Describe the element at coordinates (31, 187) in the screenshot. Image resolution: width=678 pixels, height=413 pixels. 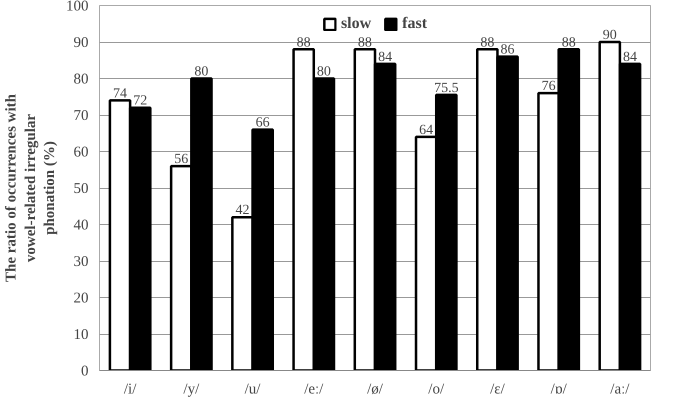
I see `y-axis-title: The ratio of occurrences with vowel-related irregular phonation (%)` at that location.